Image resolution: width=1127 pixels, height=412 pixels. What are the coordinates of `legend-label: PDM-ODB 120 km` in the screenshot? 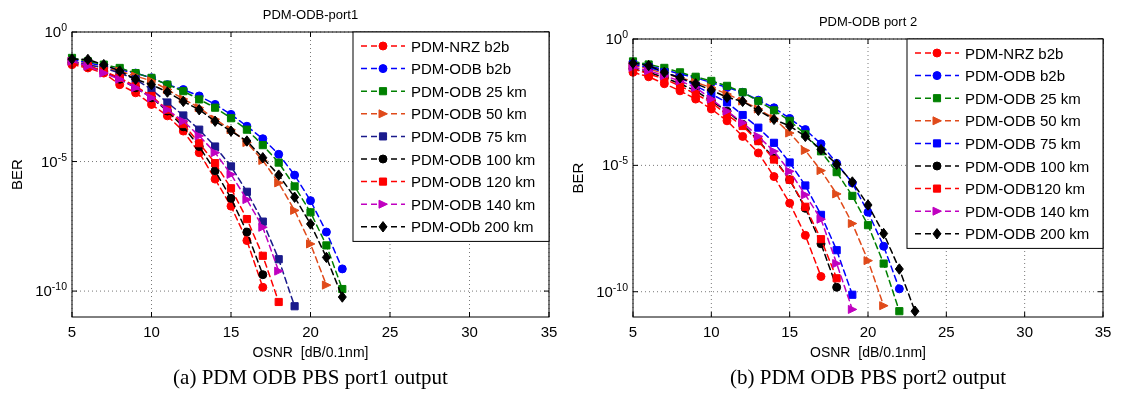 It's located at (473, 182).